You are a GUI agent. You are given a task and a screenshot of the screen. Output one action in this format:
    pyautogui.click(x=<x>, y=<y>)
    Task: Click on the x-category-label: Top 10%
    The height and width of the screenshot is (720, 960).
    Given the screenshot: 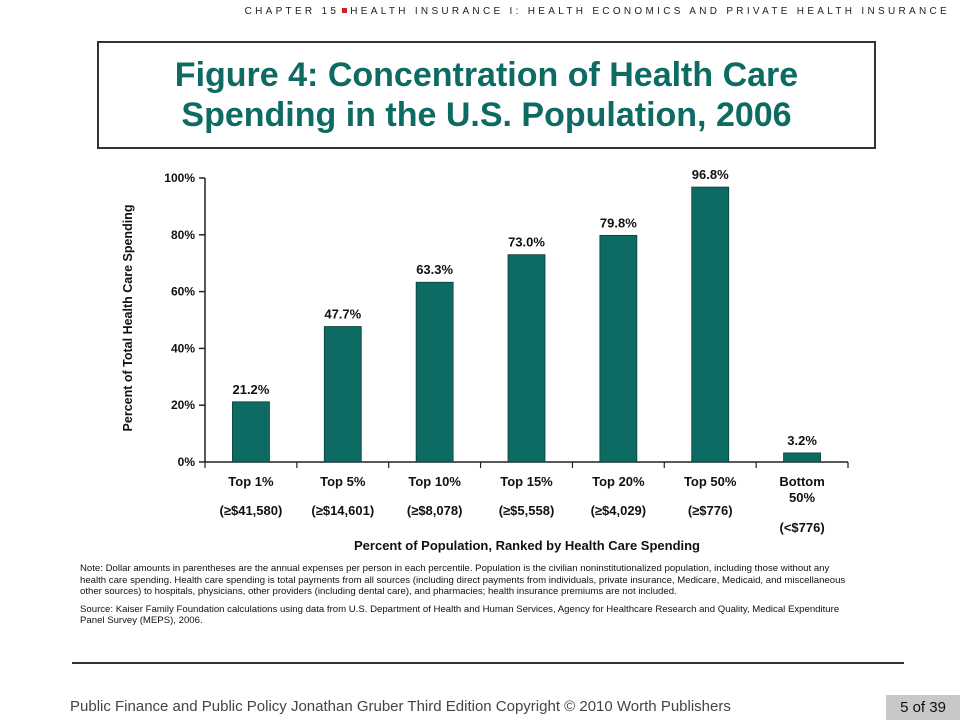 What is the action you would take?
    pyautogui.click(x=434, y=481)
    